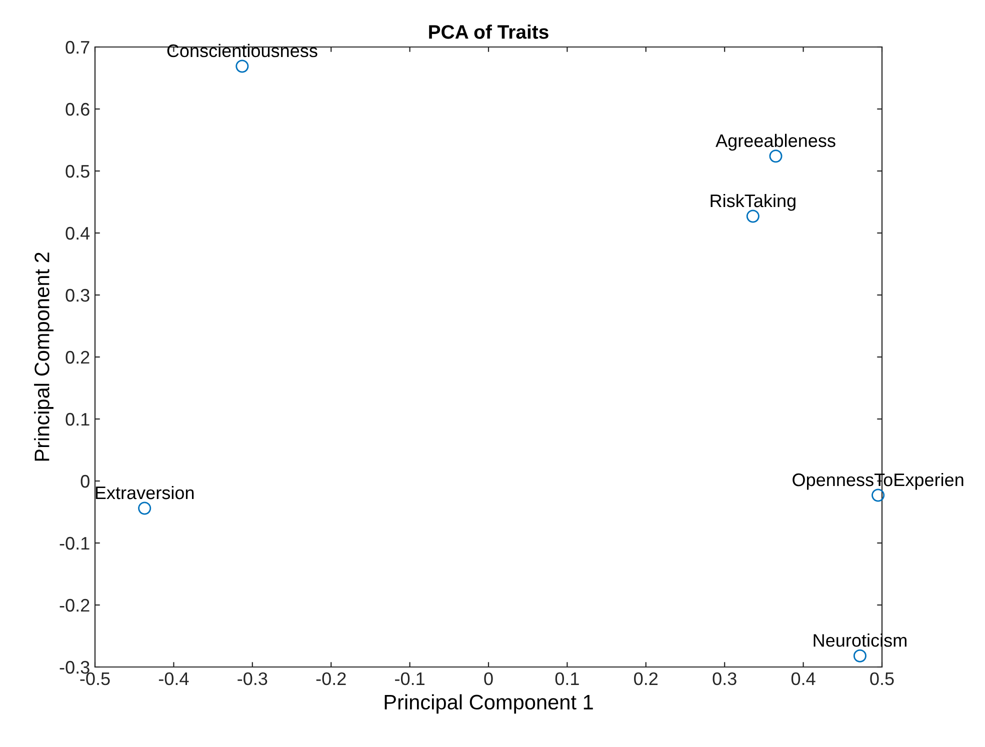  Describe the element at coordinates (44, 356) in the screenshot. I see `y-axis-title: Principal Component 2` at that location.